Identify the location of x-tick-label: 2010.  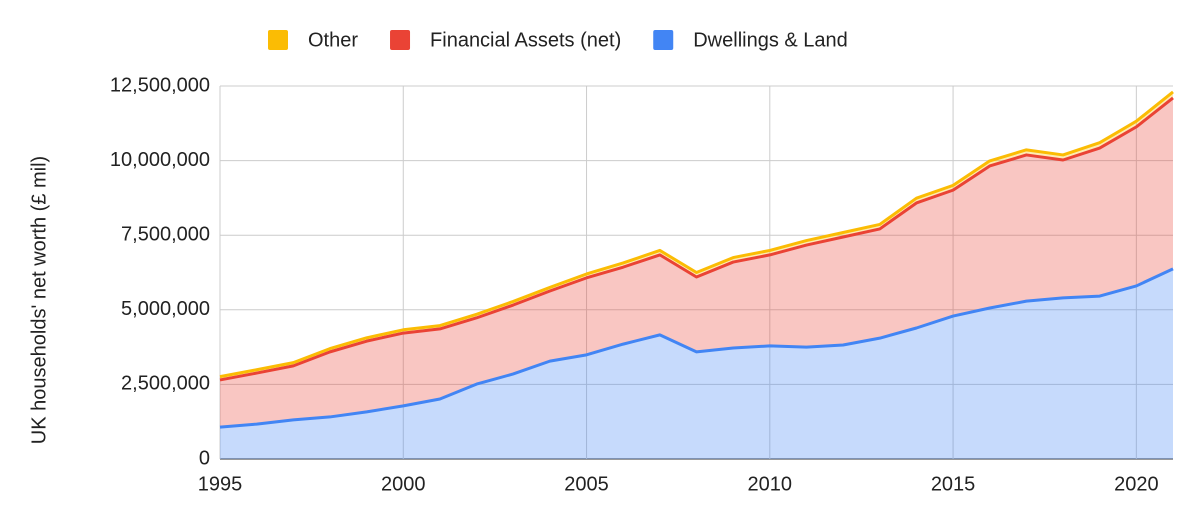
(770, 484).